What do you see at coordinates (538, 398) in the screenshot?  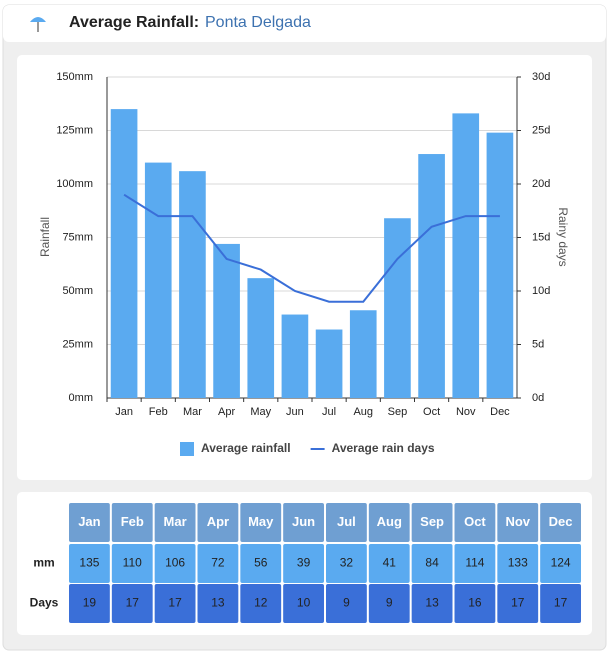 I see `y2-tick-label: 0d` at bounding box center [538, 398].